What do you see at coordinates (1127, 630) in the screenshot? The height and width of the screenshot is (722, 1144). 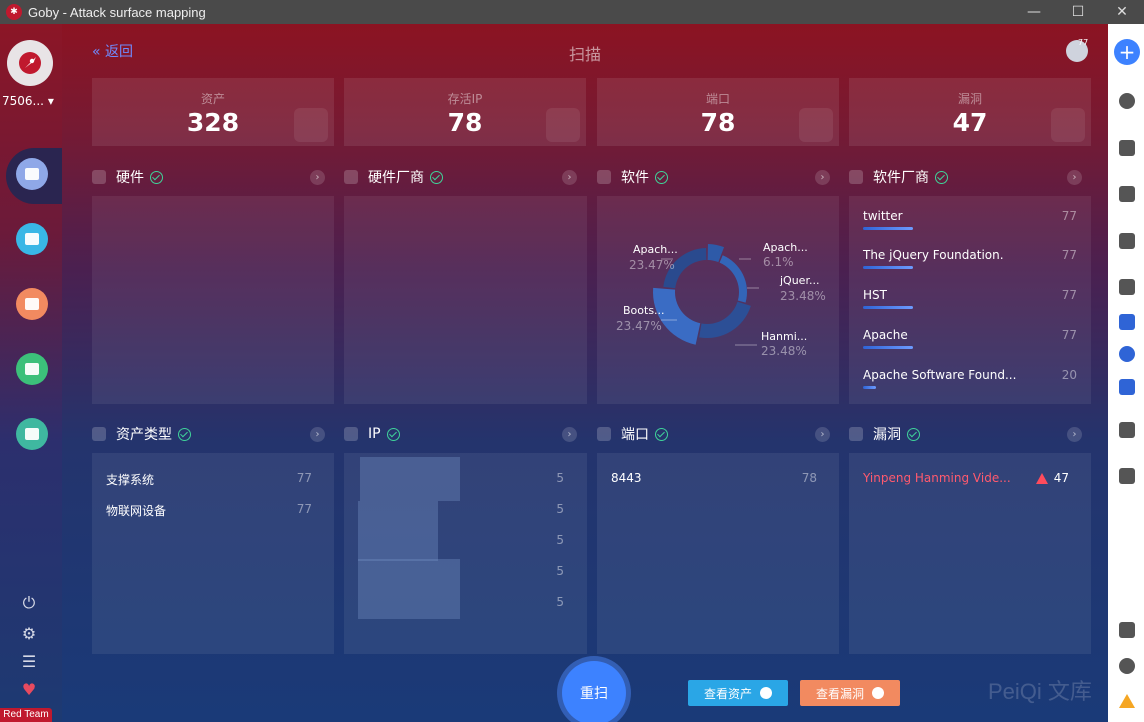 I see `bug-alt-icon` at bounding box center [1127, 630].